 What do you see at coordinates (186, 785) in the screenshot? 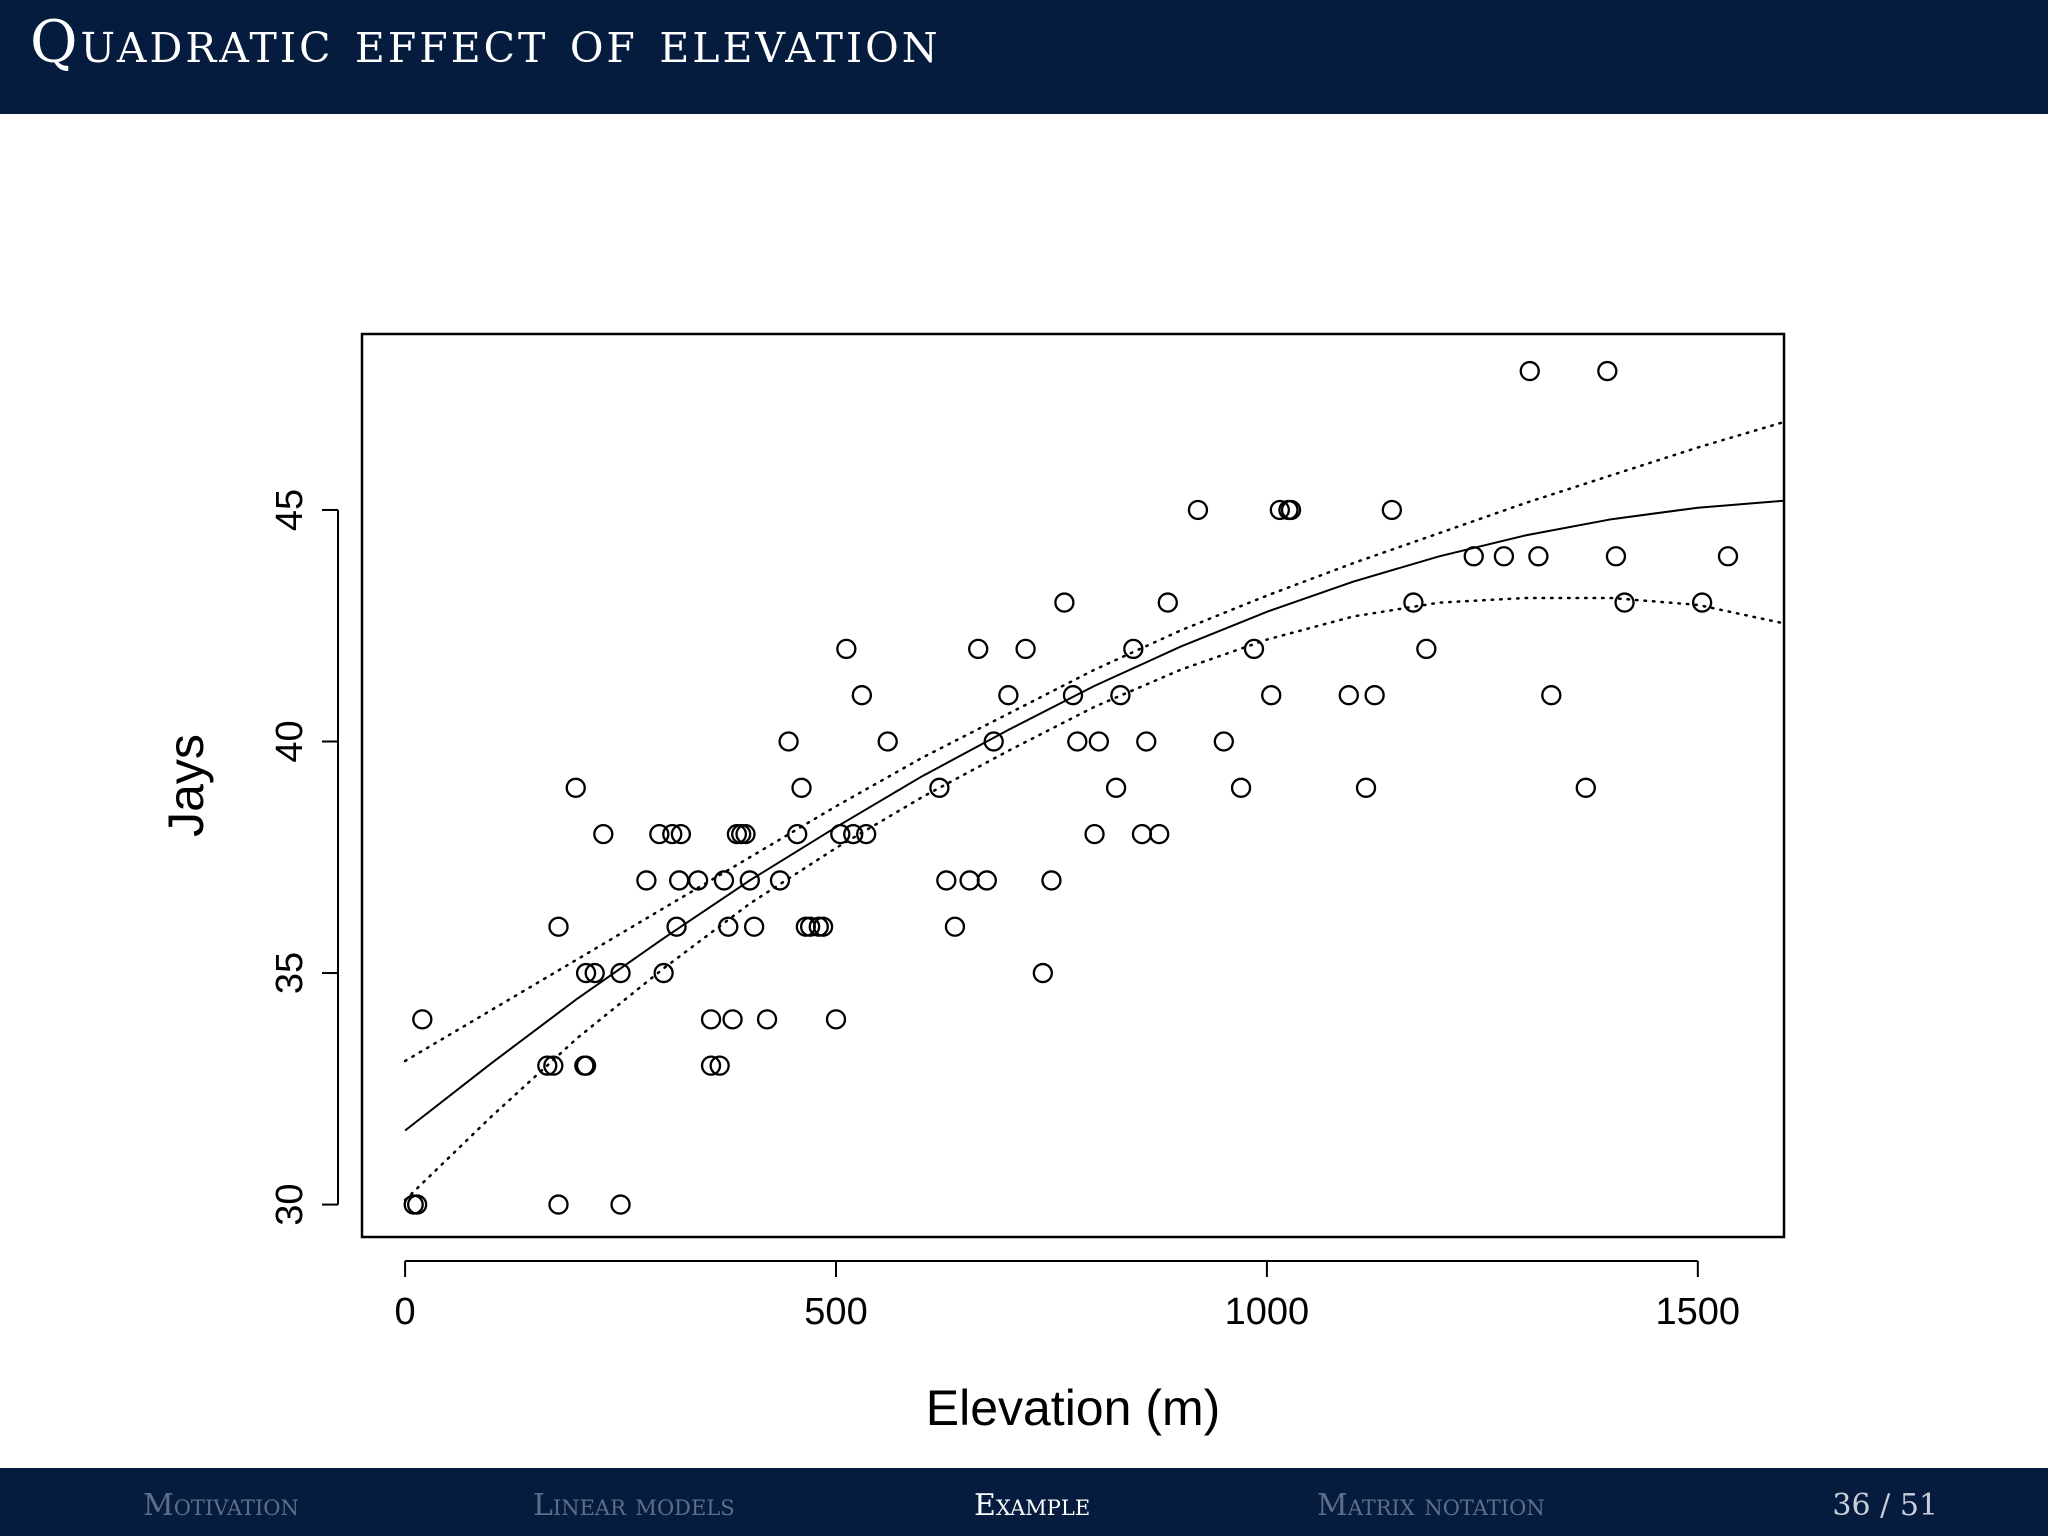
I see `y-axis-label: Jays` at bounding box center [186, 785].